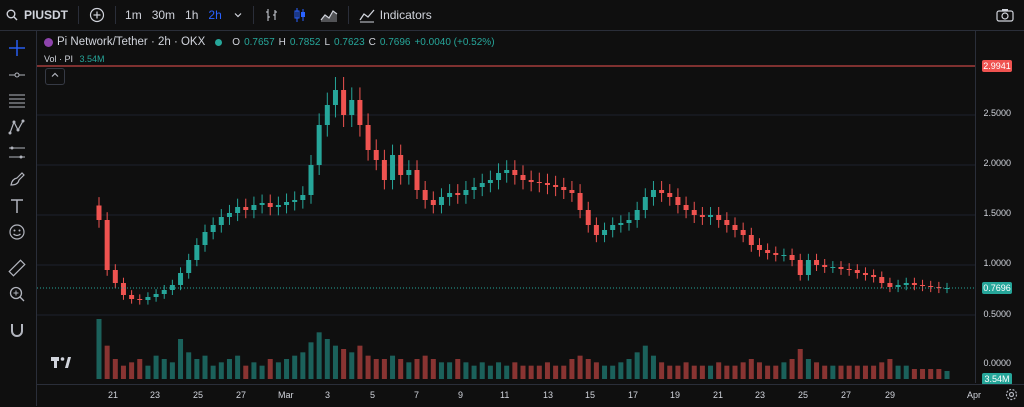 The image size is (1024, 407). I want to click on high-value: 0.7852, so click(305, 42).